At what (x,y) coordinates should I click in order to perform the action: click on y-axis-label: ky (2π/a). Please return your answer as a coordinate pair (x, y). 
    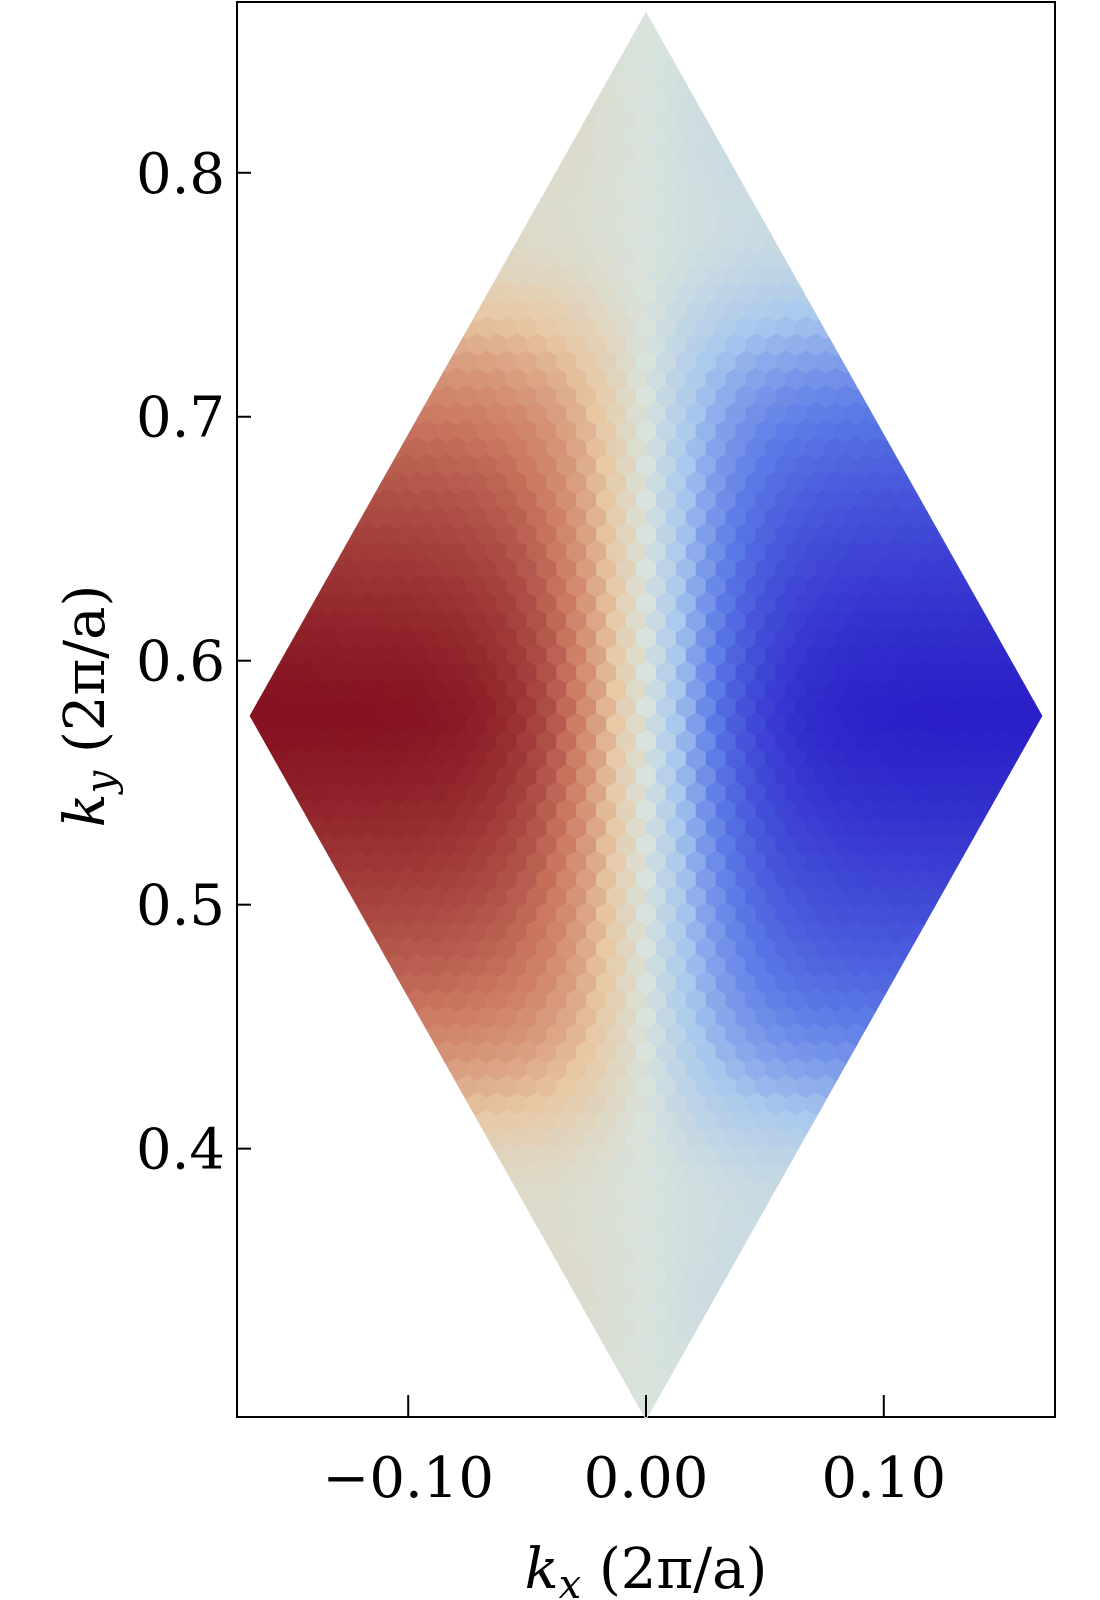
    Looking at the image, I should click on (88, 706).